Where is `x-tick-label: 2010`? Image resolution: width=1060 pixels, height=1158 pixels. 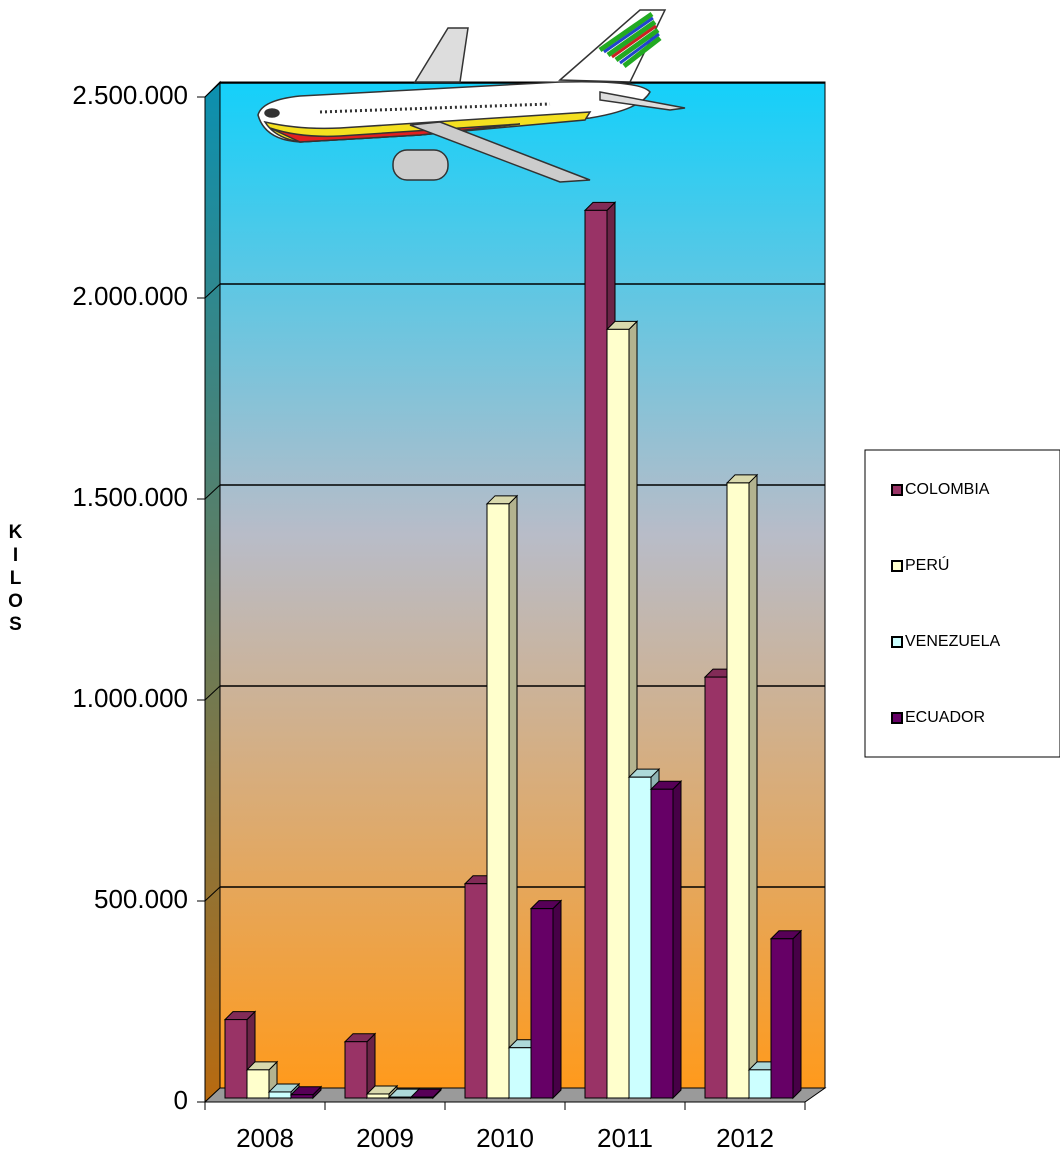
x-tick-label: 2010 is located at coordinates (505, 1138).